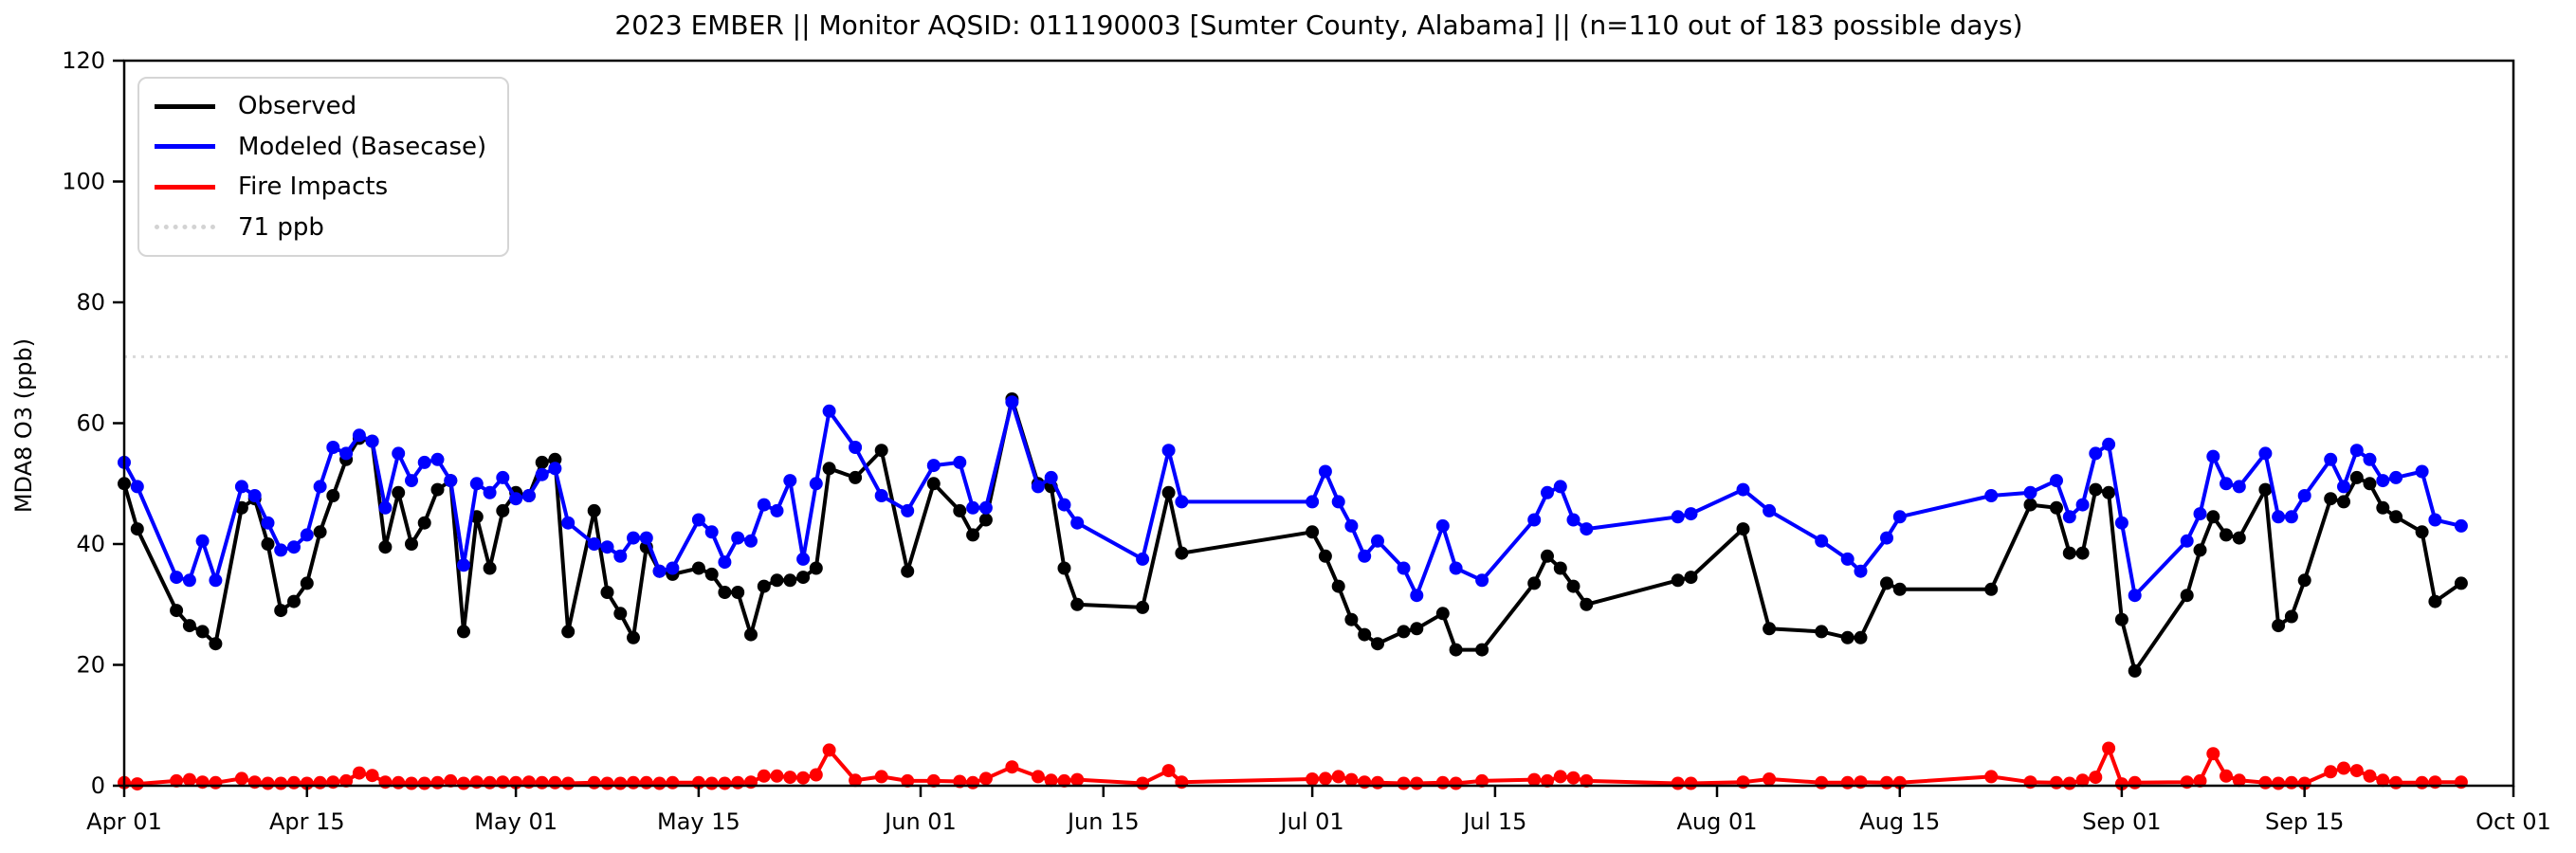 Image resolution: width=2576 pixels, height=853 pixels. I want to click on x-tick-label: Jul 01, so click(1311, 821).